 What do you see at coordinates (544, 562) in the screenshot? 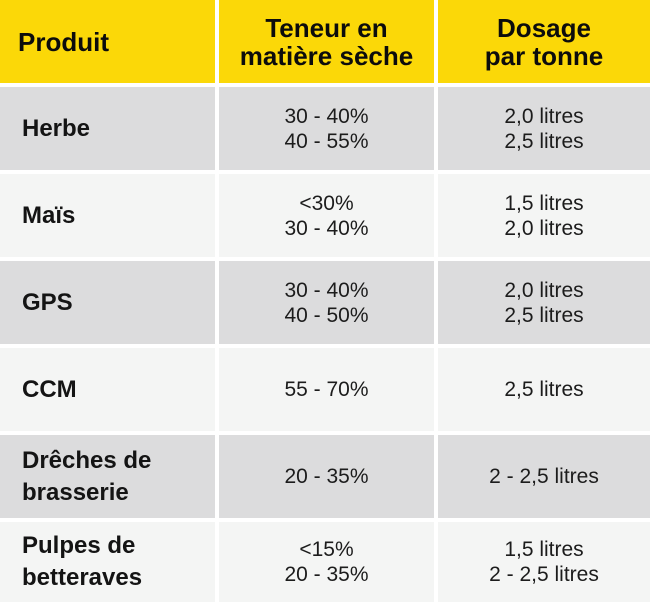
I see `dosage-pulpes: 1,5 litres 2 - 2,5 litres` at bounding box center [544, 562].